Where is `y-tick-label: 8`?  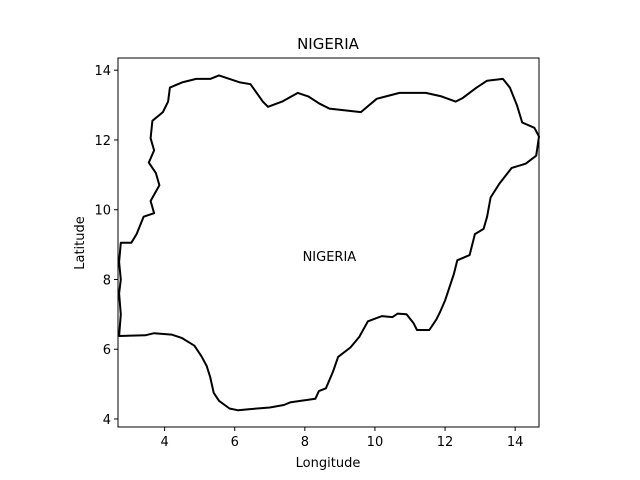 y-tick-label: 8 is located at coordinates (107, 280).